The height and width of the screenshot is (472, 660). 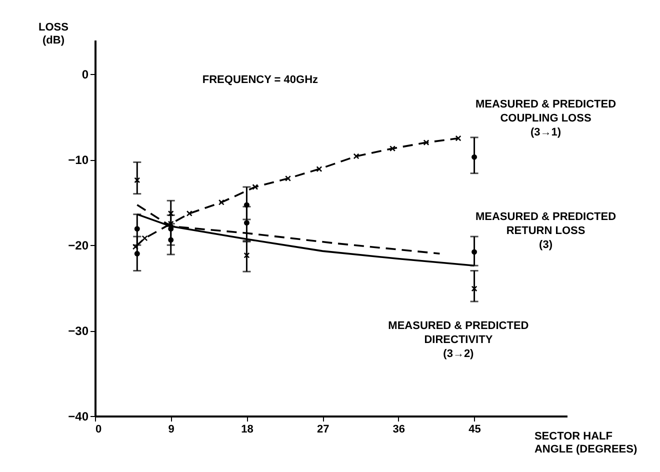 What do you see at coordinates (474, 430) in the screenshot?
I see `x-tick-label: 45` at bounding box center [474, 430].